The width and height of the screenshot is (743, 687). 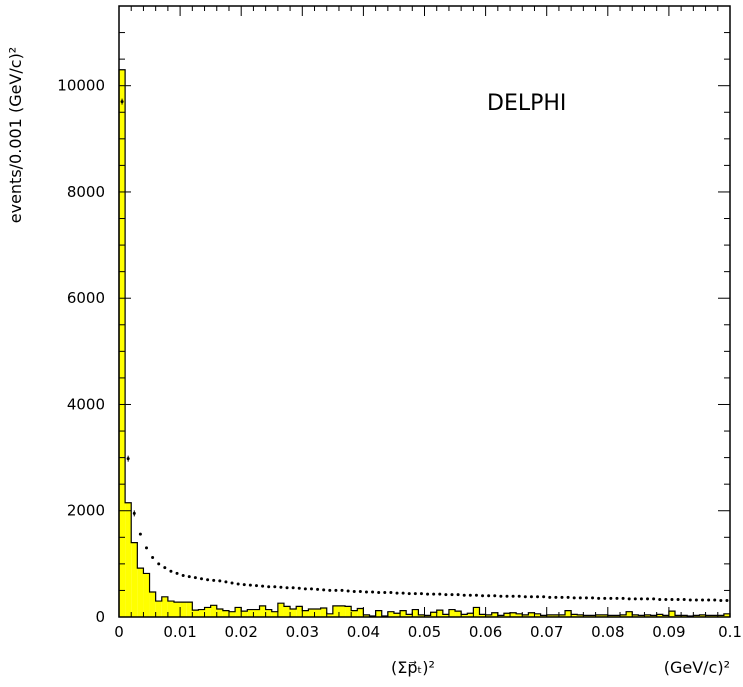 What do you see at coordinates (668, 632) in the screenshot?
I see `x-tick-label: 0.09` at bounding box center [668, 632].